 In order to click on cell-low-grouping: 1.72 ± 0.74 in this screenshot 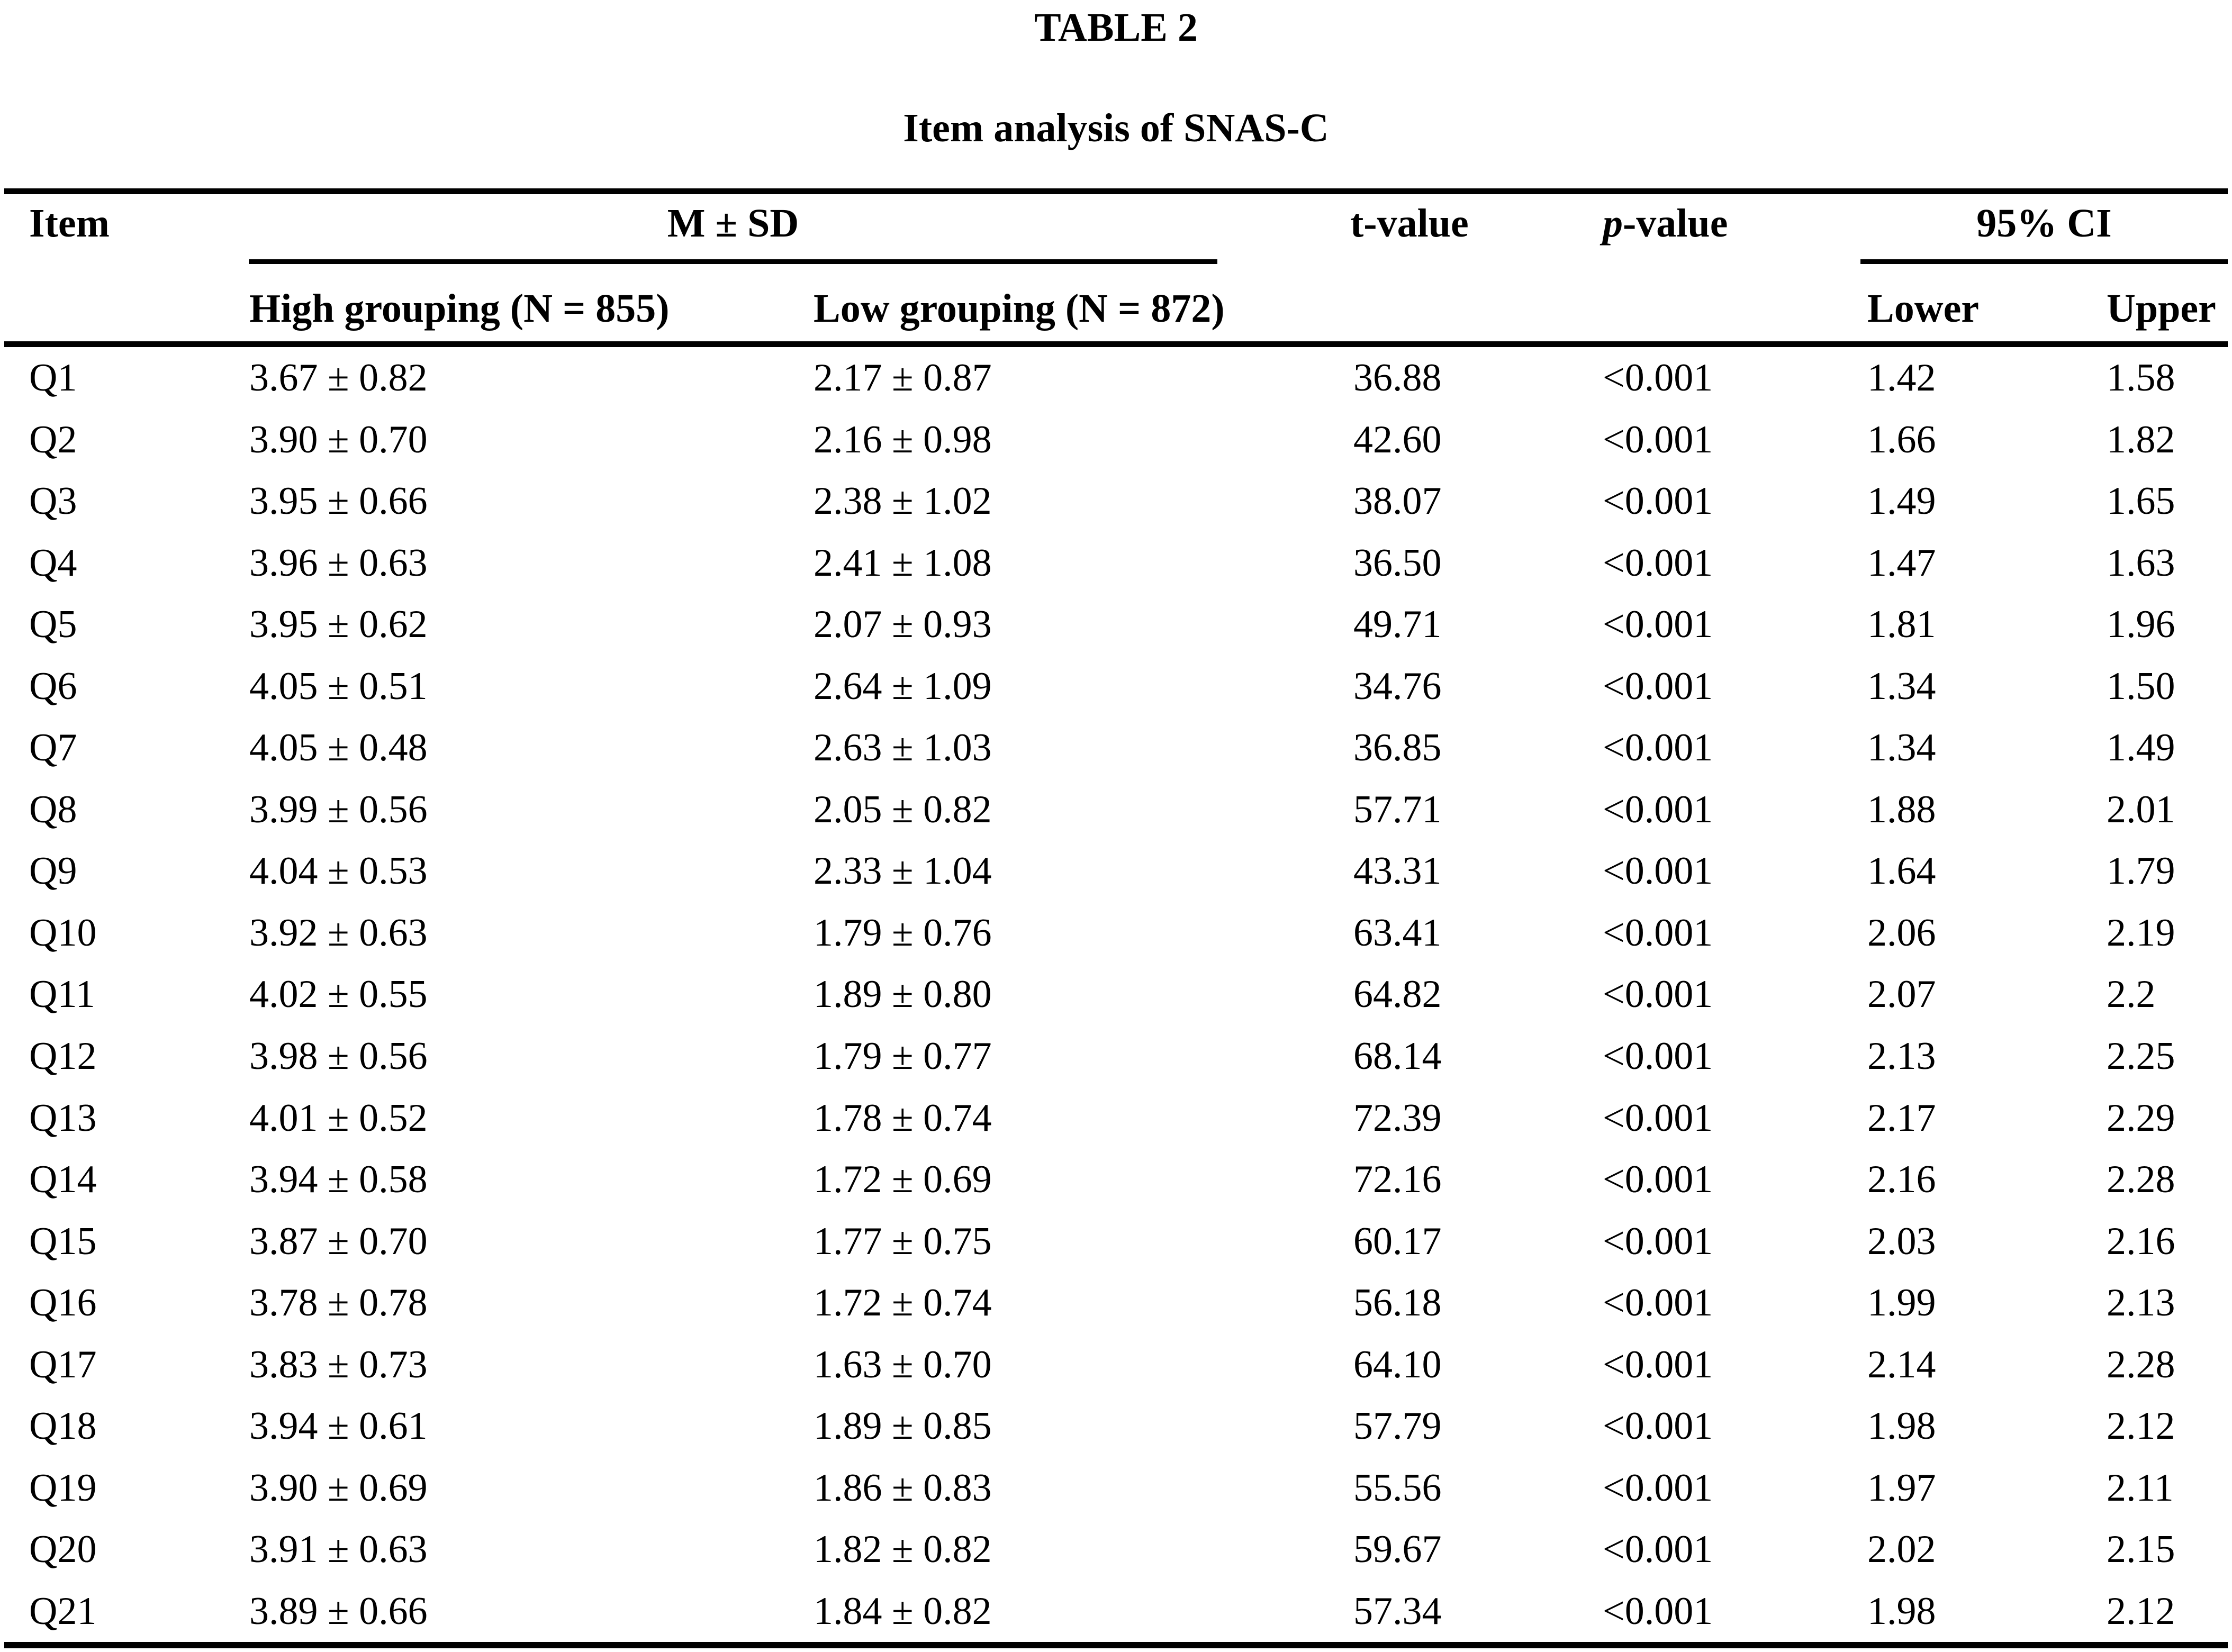, I will do `click(903, 1303)`.